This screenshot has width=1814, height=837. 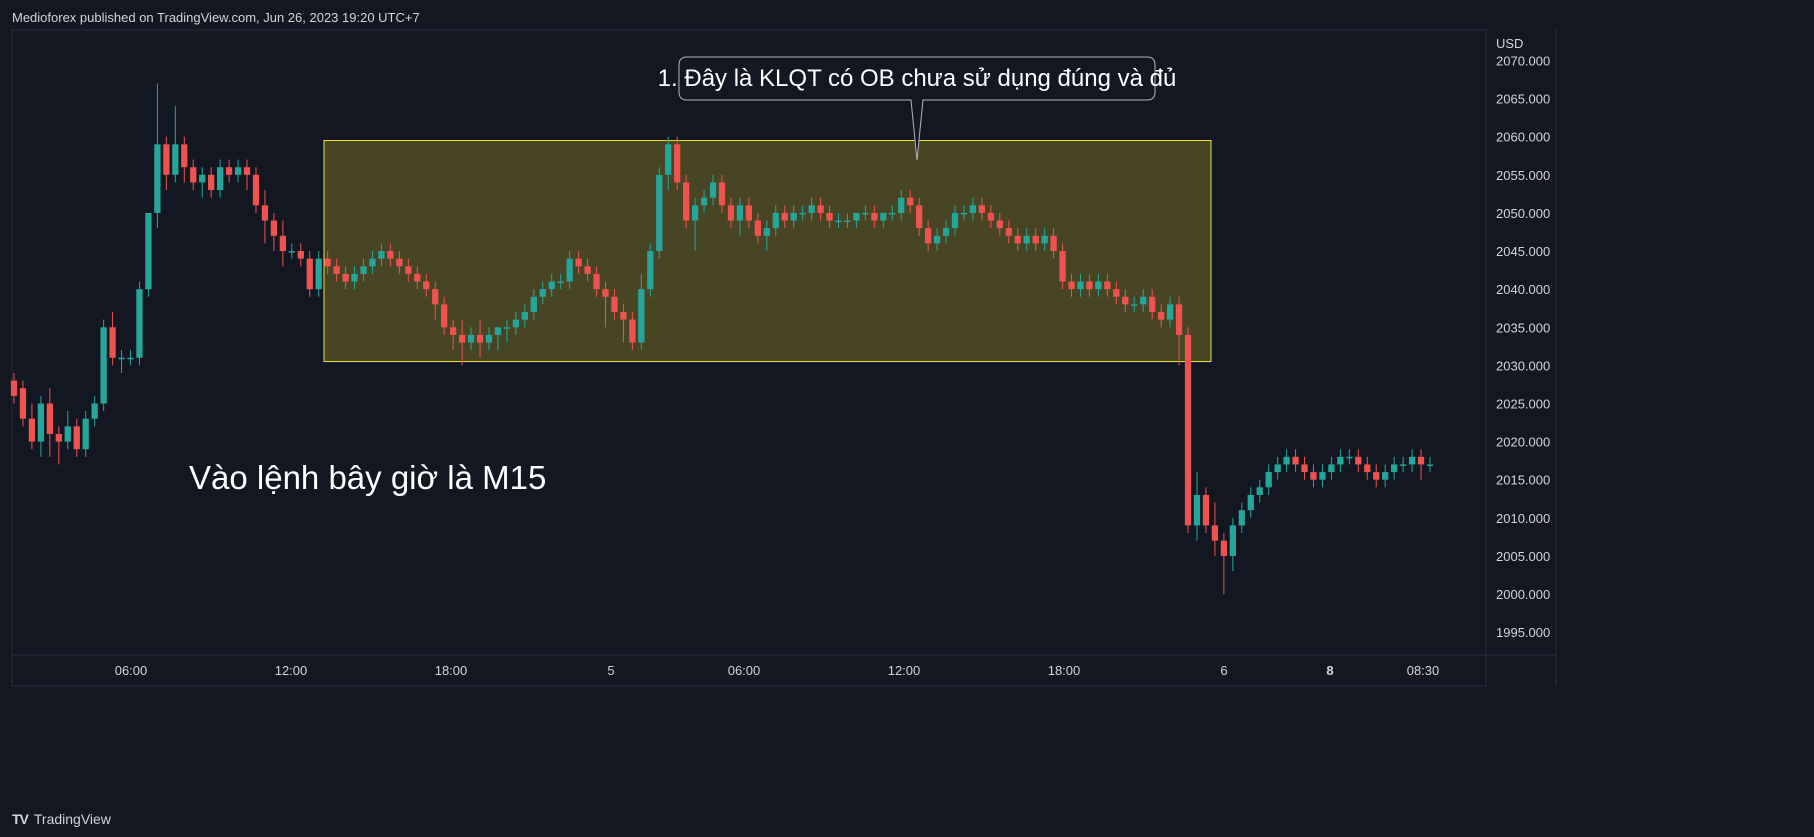 I want to click on order-block-zone, so click(x=767, y=251).